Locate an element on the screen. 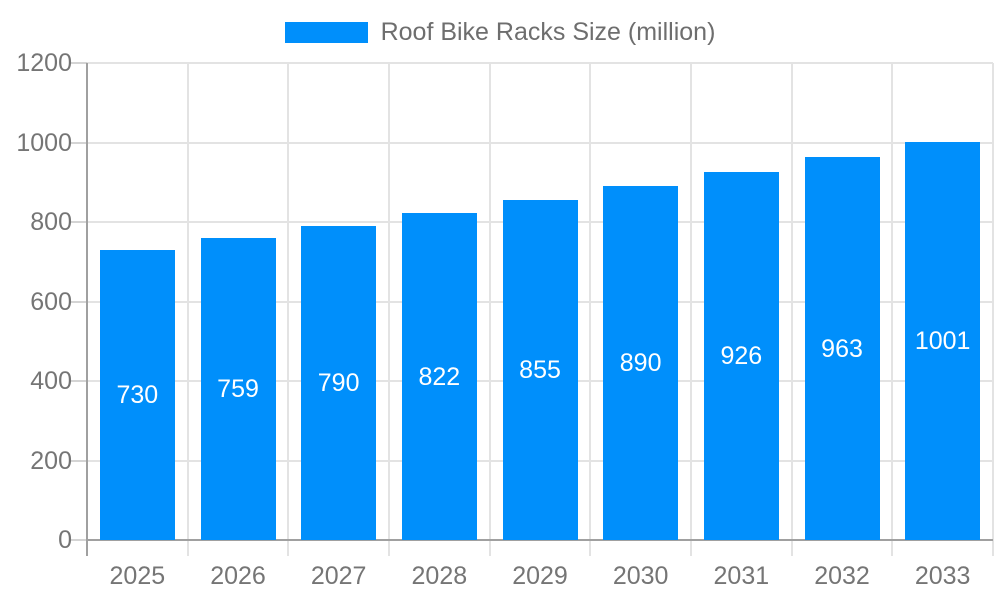 Image resolution: width=1000 pixels, height=600 pixels. x-axis-label-2027: 2027 is located at coordinates (338, 576).